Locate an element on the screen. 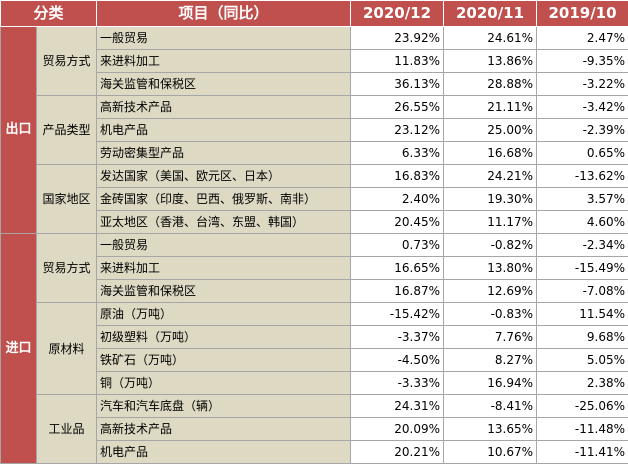 The image size is (628, 464). value-2020-12: 16.87% is located at coordinates (397, 291).